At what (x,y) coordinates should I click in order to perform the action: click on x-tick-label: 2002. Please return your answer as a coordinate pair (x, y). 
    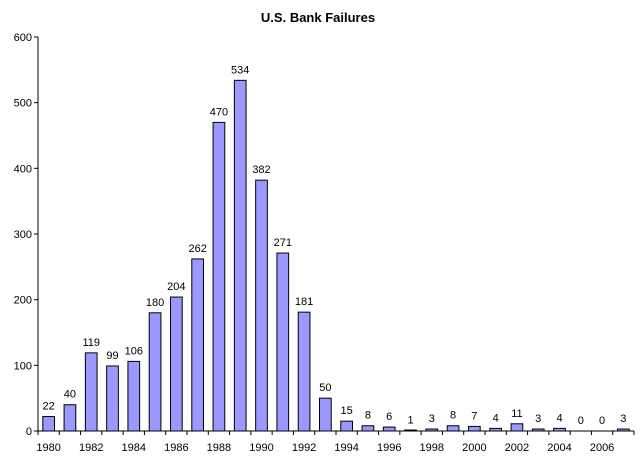
    Looking at the image, I should click on (517, 448).